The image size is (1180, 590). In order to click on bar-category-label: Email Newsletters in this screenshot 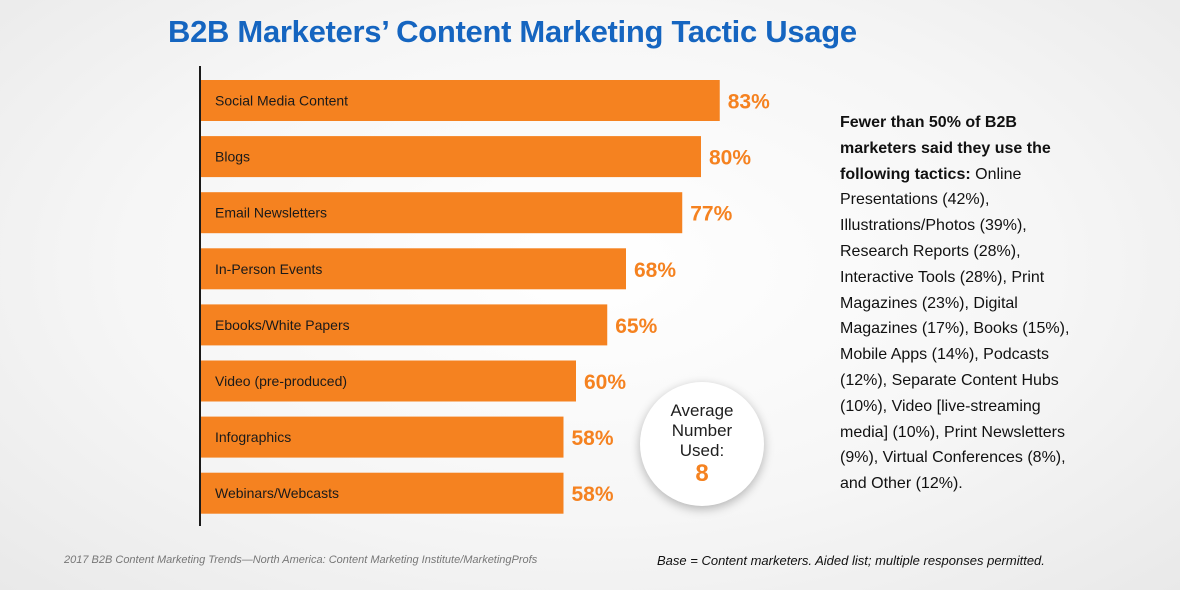, I will do `click(271, 213)`.